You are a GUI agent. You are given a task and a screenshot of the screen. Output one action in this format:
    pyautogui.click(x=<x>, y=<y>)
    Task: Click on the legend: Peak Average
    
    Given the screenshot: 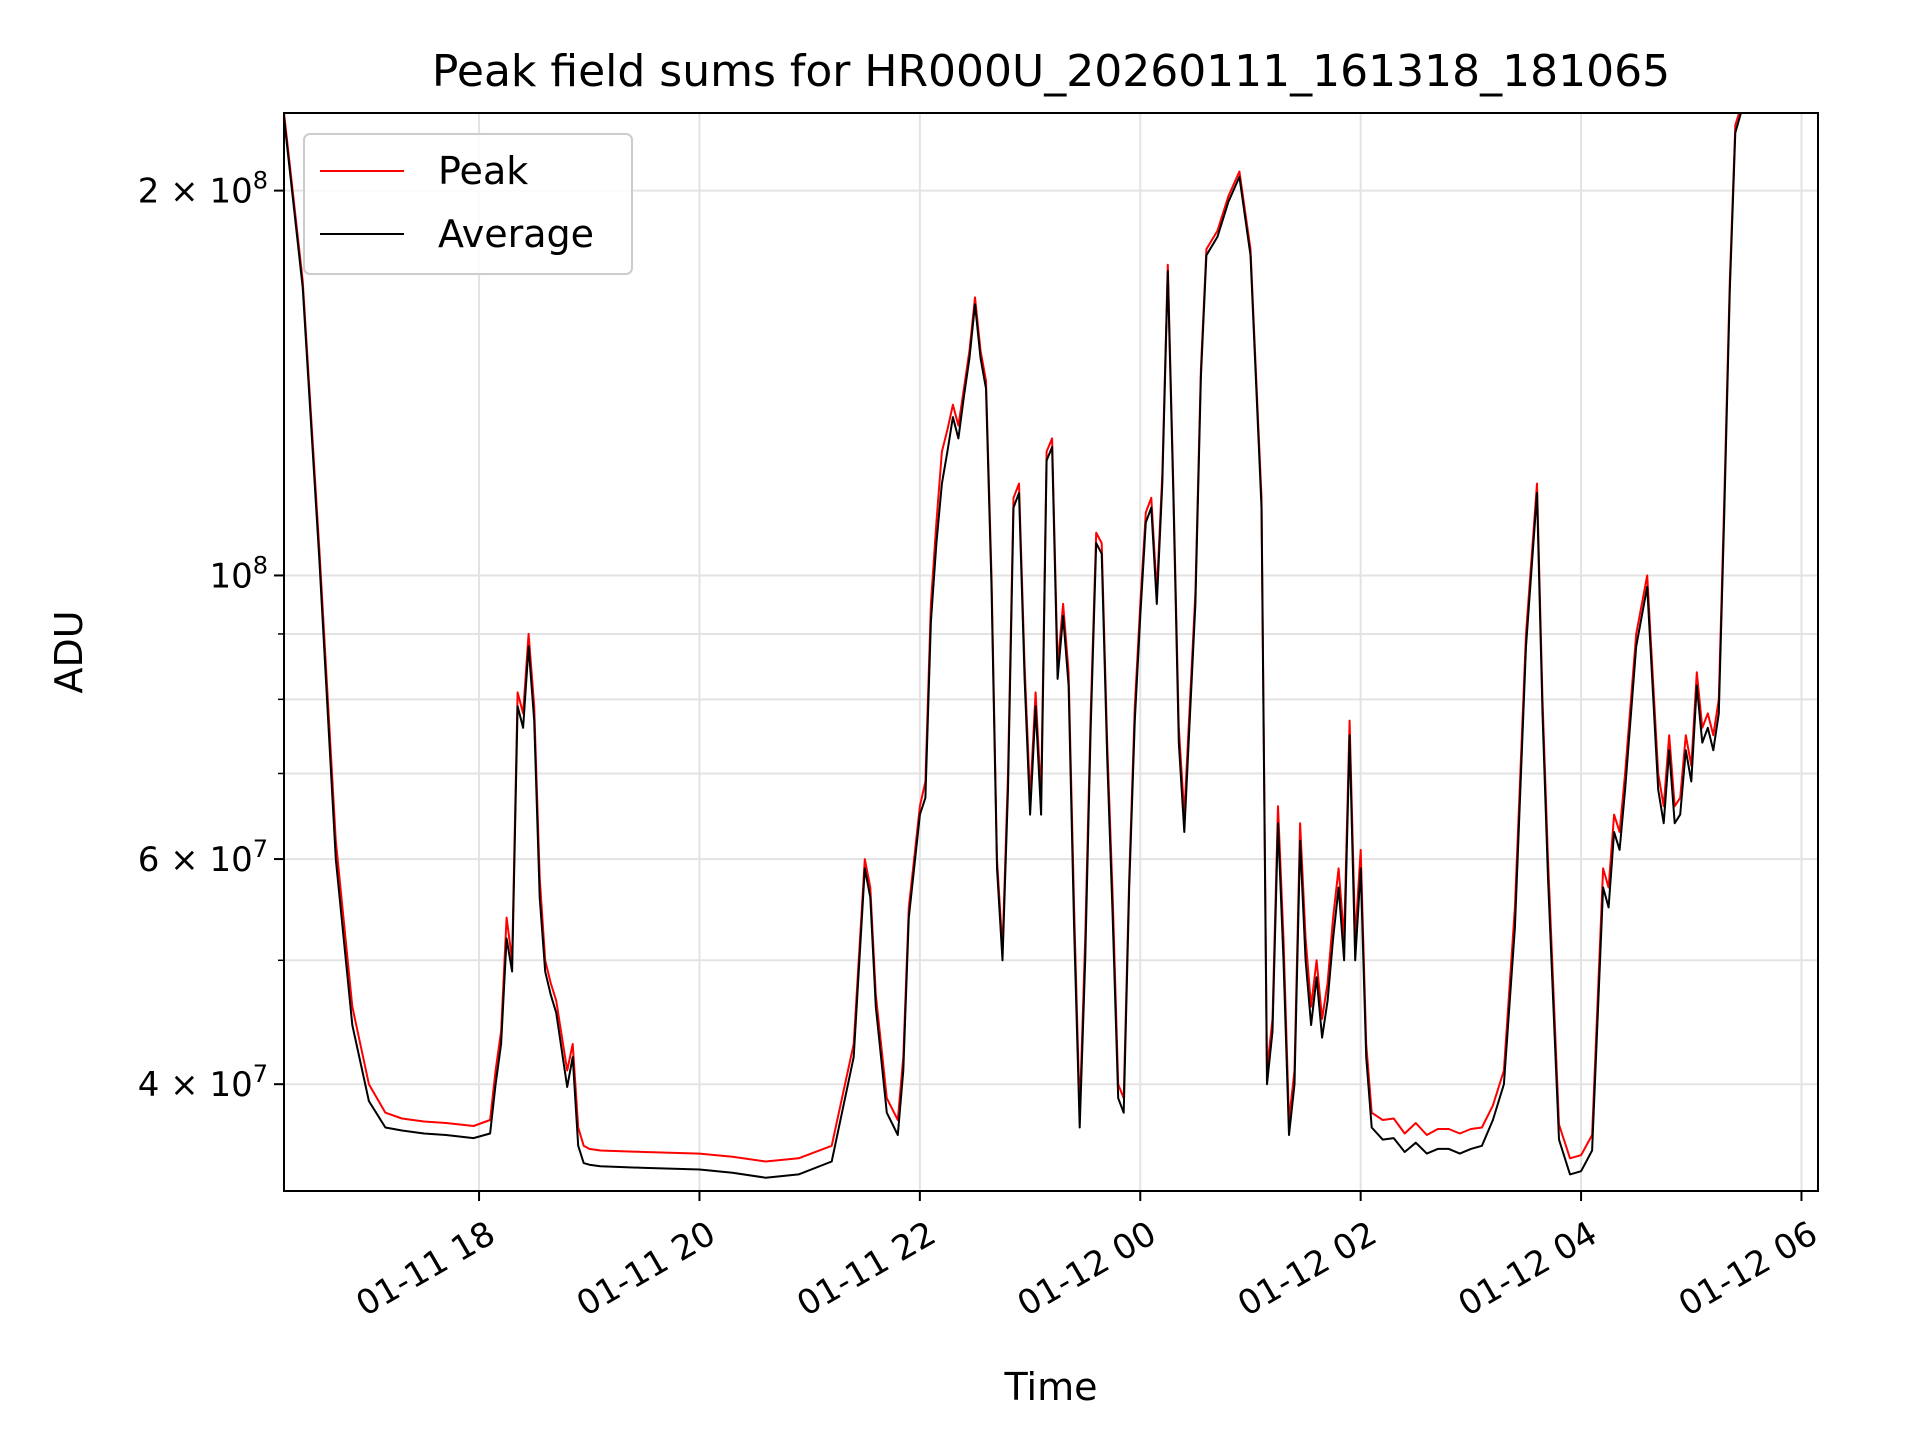 What is the action you would take?
    pyautogui.click(x=468, y=204)
    